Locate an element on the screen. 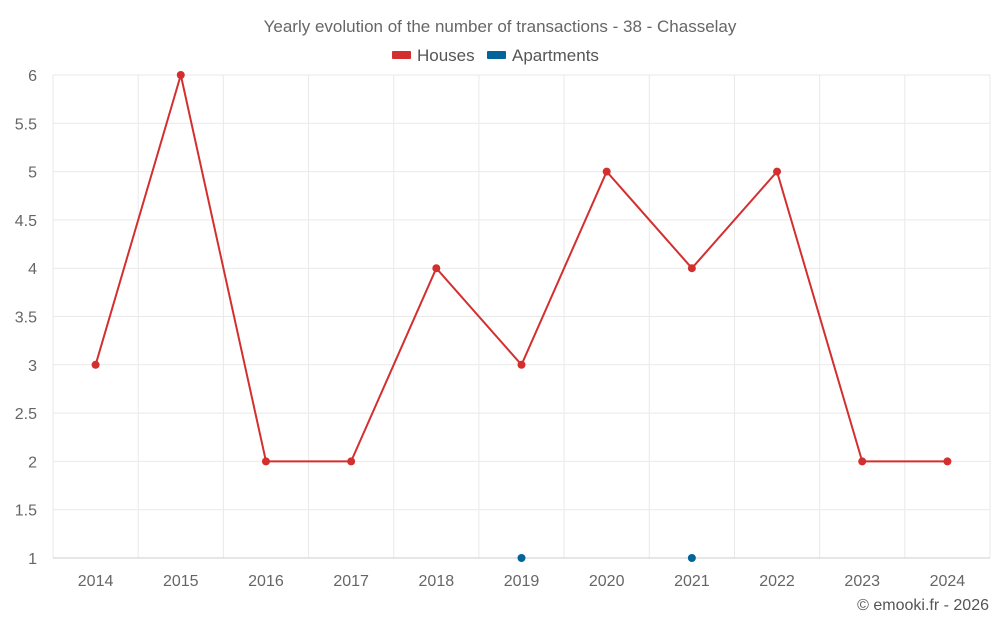  y-tick-label: 4 is located at coordinates (32, 269).